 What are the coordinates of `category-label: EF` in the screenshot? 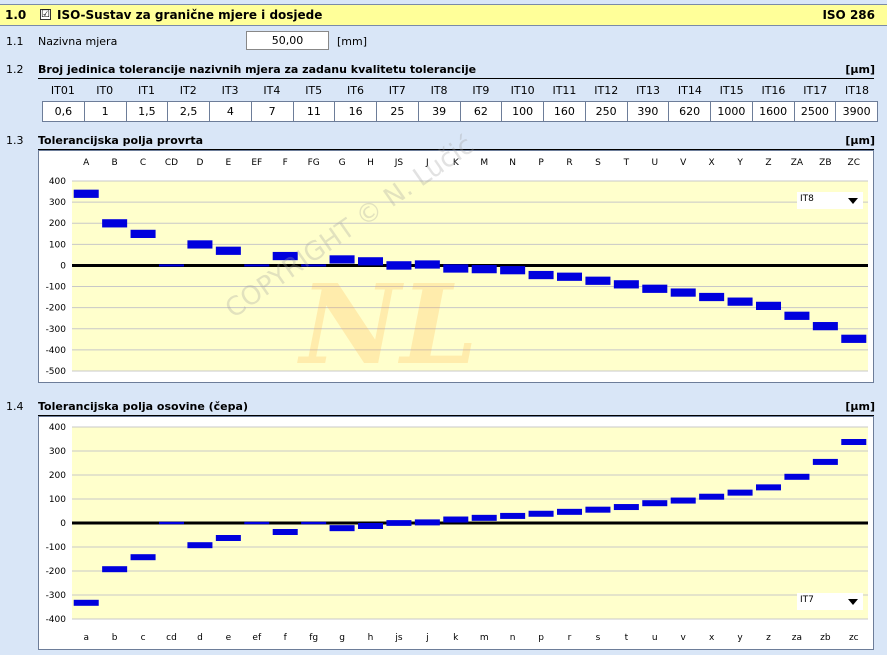 It's located at (256, 163).